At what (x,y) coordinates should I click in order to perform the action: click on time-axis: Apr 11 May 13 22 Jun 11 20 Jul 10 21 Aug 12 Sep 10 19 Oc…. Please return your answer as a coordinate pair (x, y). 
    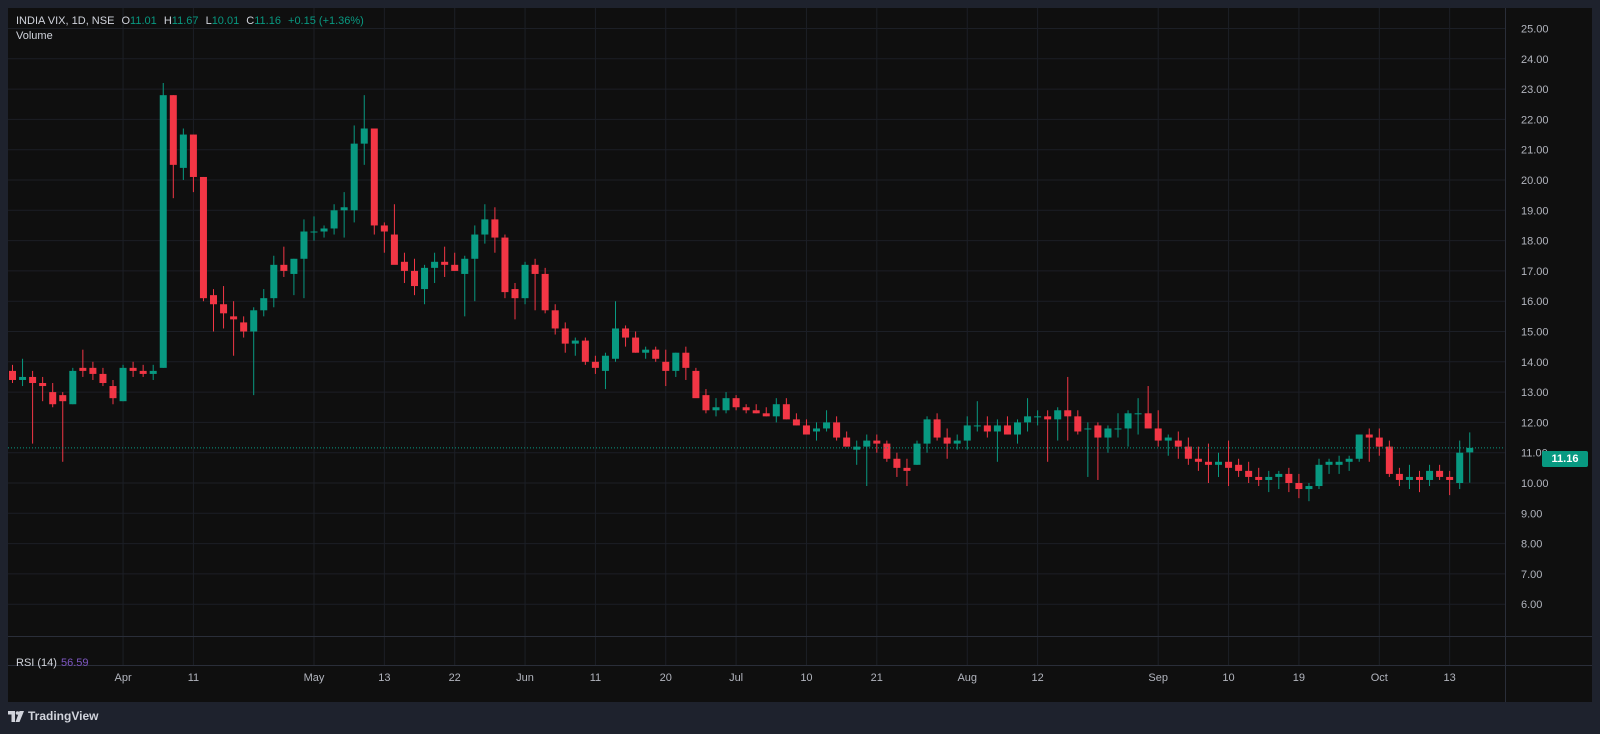
    Looking at the image, I should click on (784, 678).